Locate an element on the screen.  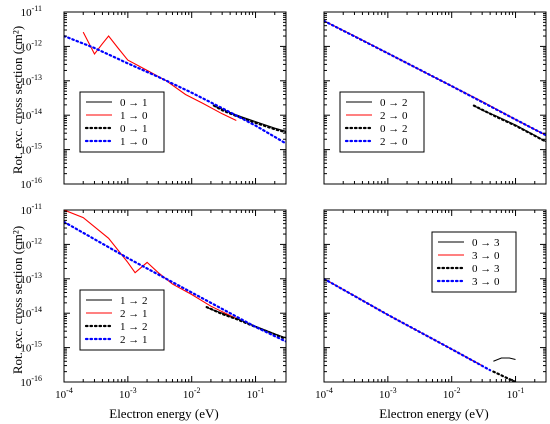
legend: 1 → 22 → 11 → 22 → 1 is located at coordinates (122, 320).